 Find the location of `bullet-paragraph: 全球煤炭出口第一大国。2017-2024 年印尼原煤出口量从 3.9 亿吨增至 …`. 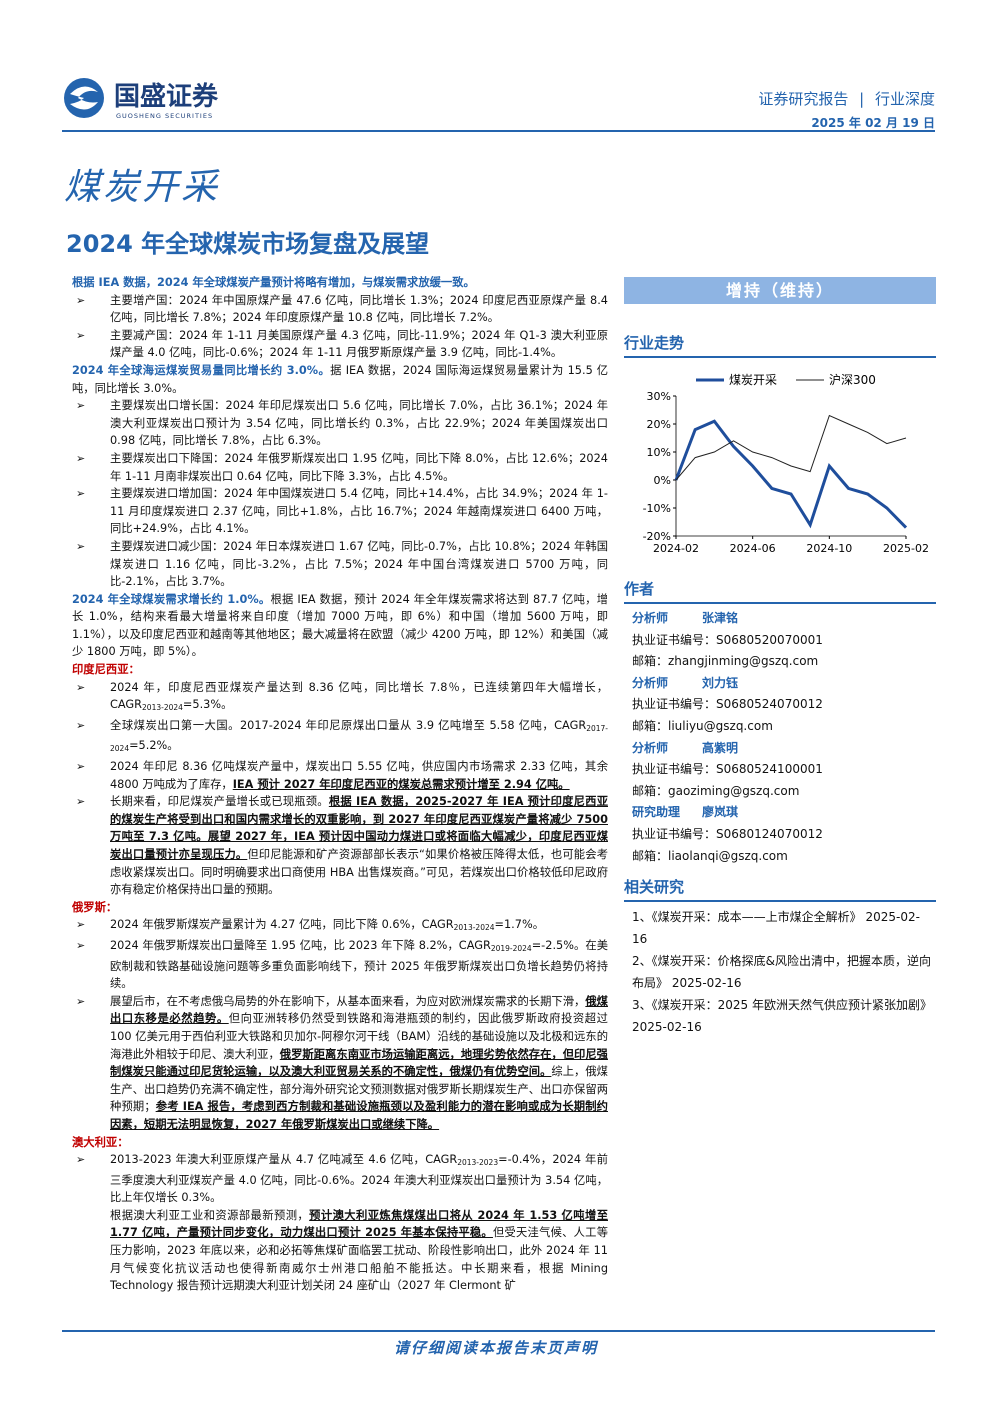

bullet-paragraph: 全球煤炭出口第一大国。2017-2024 年印尼原煤出口量从 3.9 亿吨增至 … is located at coordinates (340, 737).